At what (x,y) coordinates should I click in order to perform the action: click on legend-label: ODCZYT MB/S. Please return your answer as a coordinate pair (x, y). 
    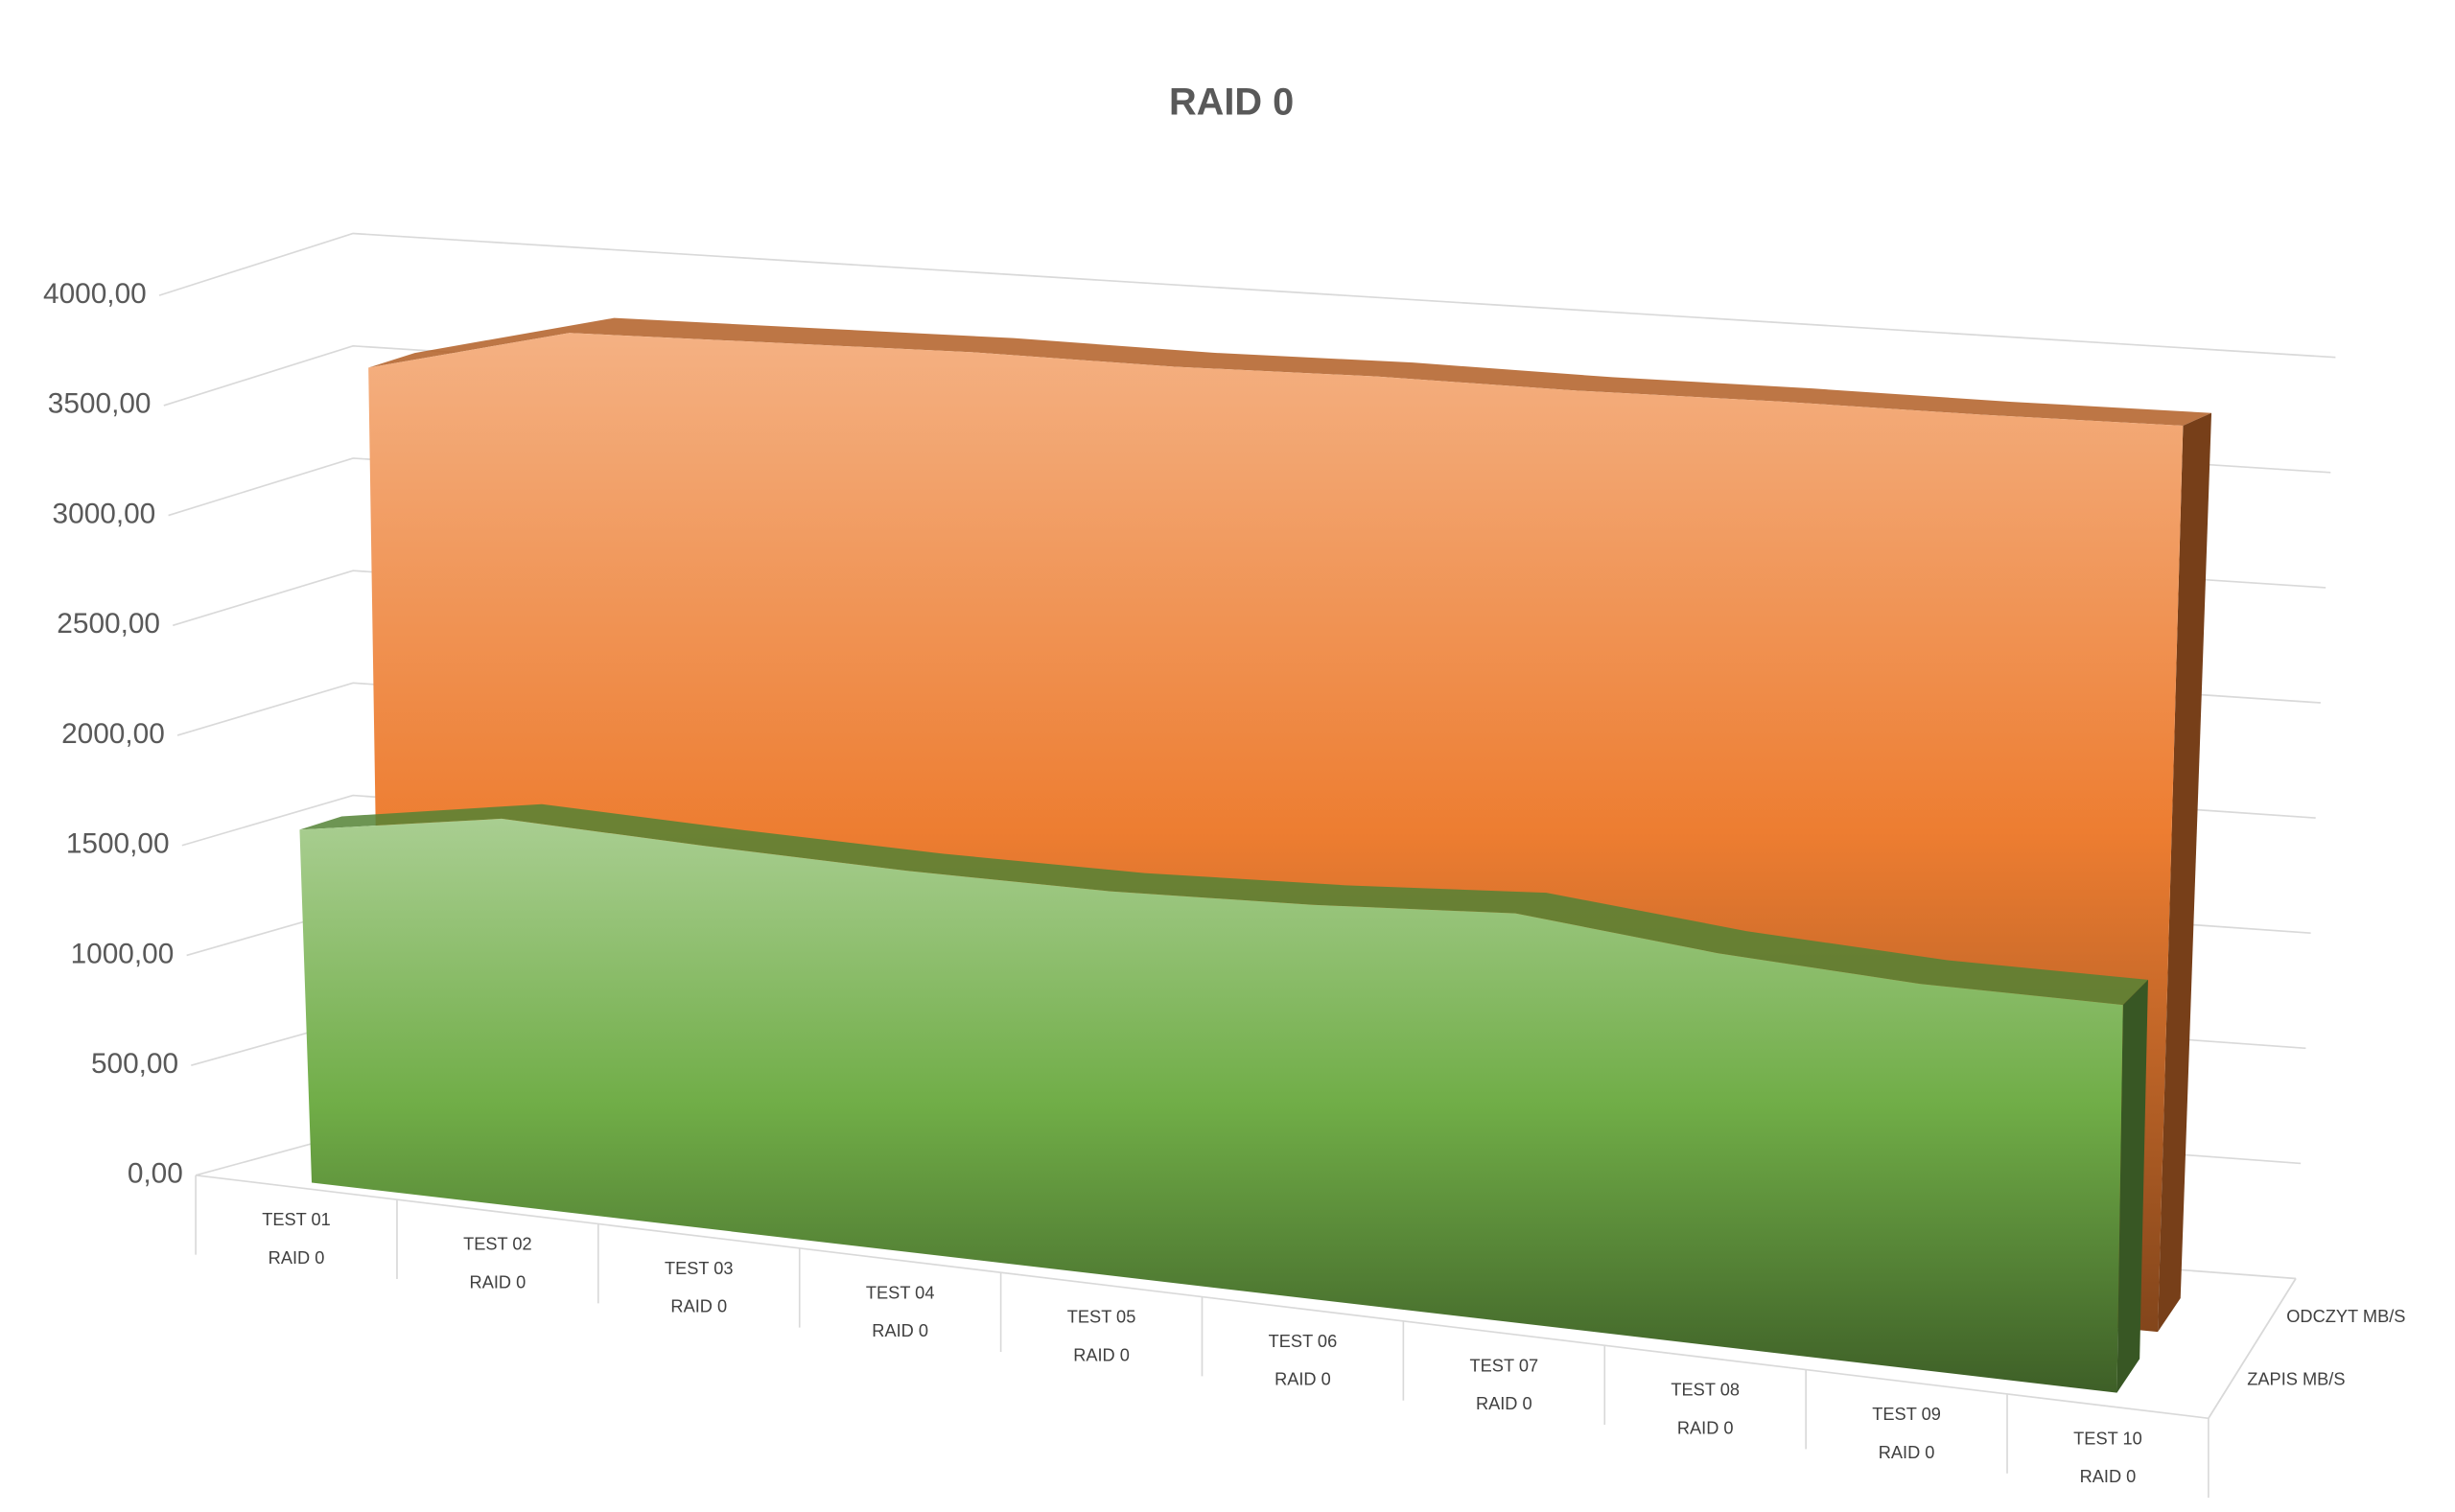
    Looking at the image, I should click on (2345, 1316).